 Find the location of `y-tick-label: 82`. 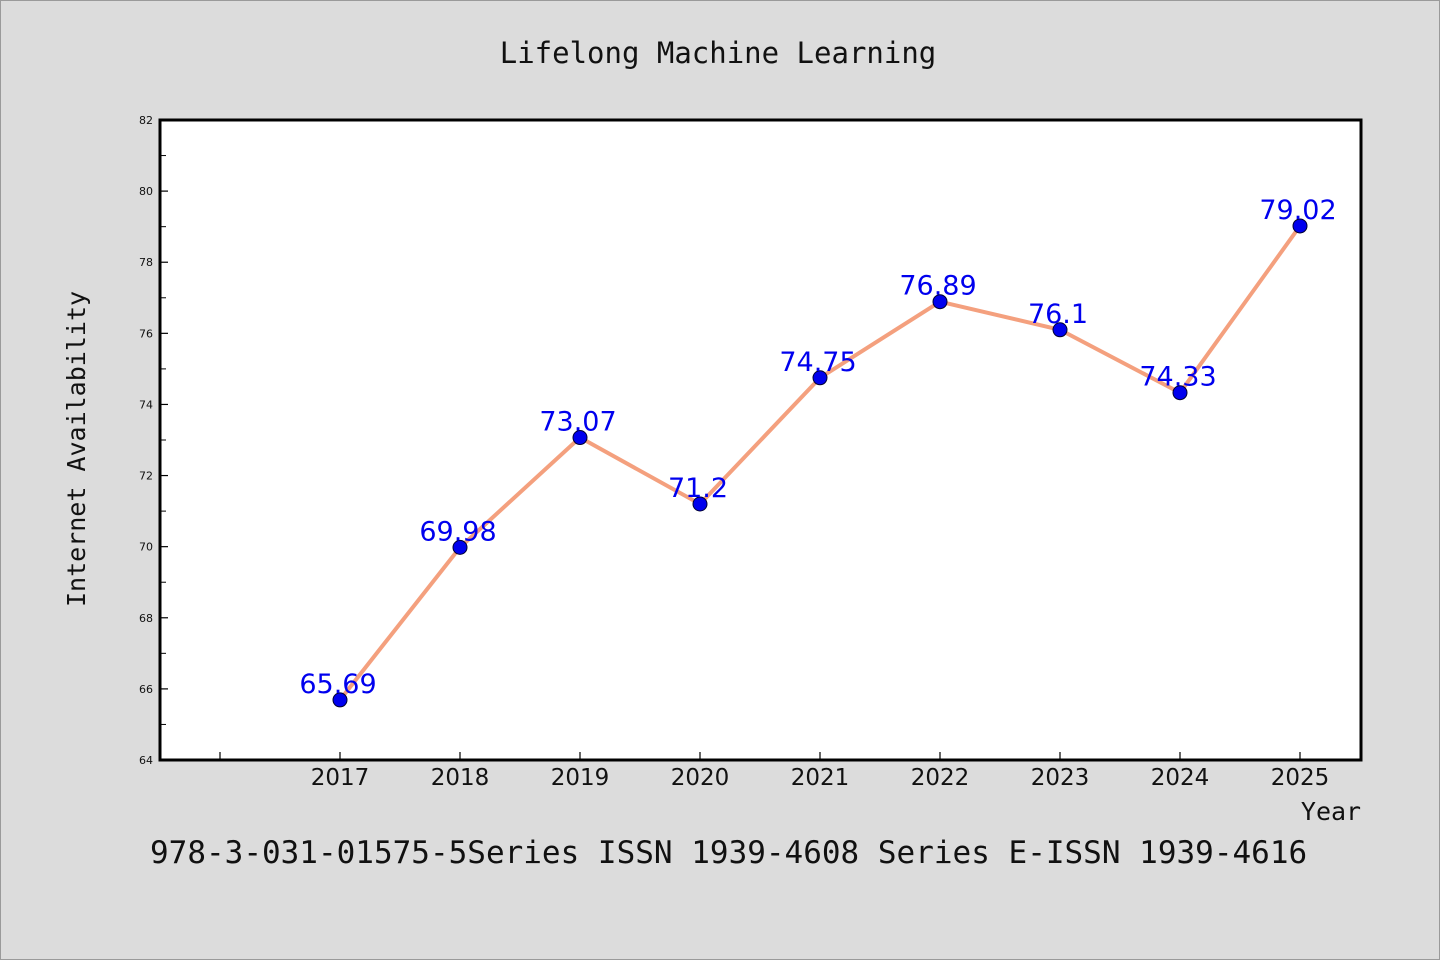

y-tick-label: 82 is located at coordinates (146, 120).